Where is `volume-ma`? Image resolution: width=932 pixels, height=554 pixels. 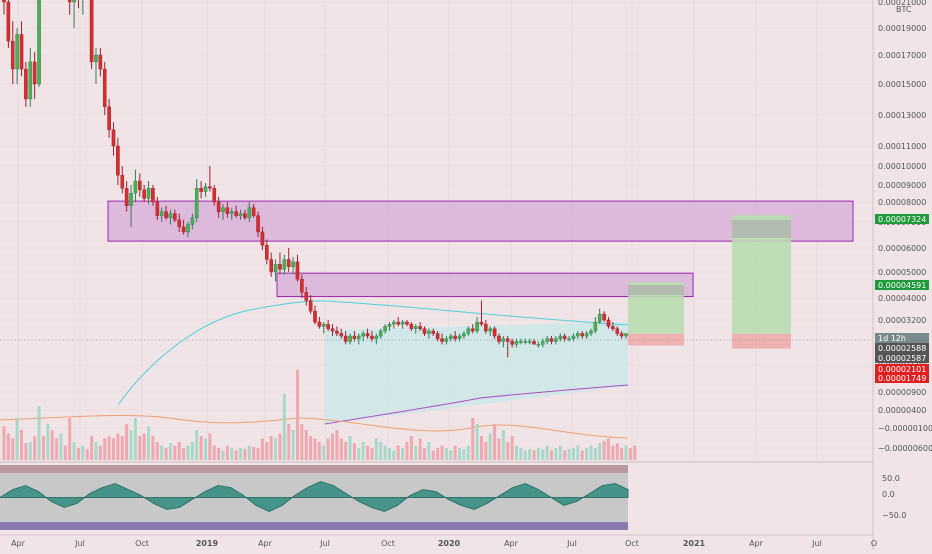 volume-ma is located at coordinates (314, 426).